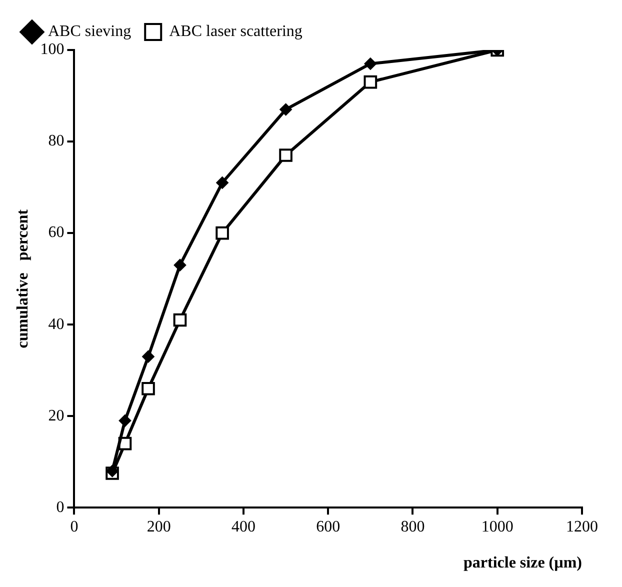 This screenshot has width=622, height=587. I want to click on x-tick-label: 0, so click(74, 527).